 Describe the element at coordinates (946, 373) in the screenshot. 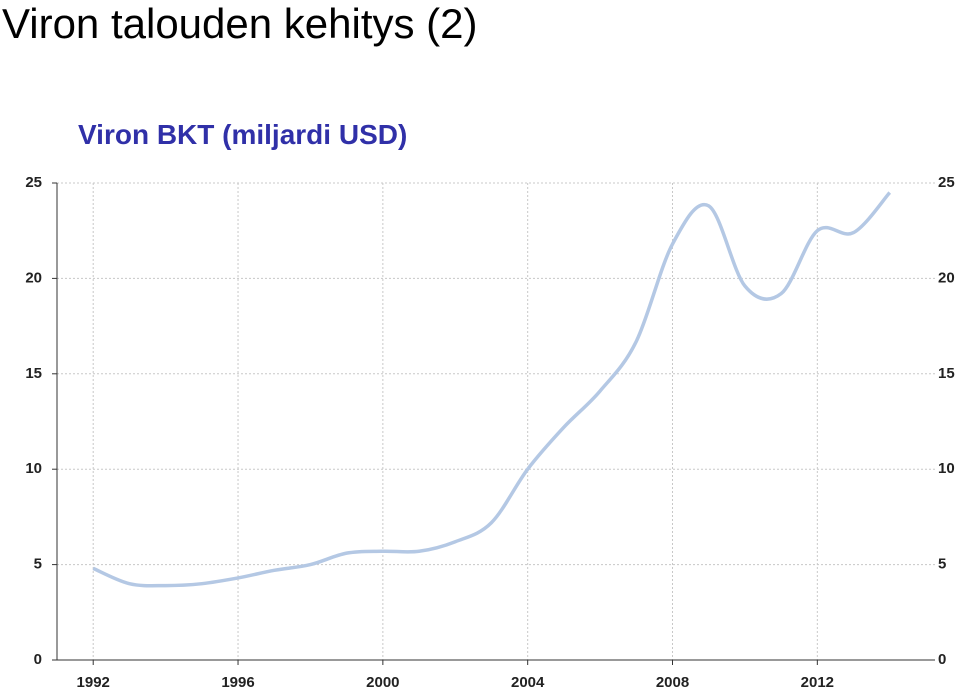

I see `y2-tick-label: 15` at that location.